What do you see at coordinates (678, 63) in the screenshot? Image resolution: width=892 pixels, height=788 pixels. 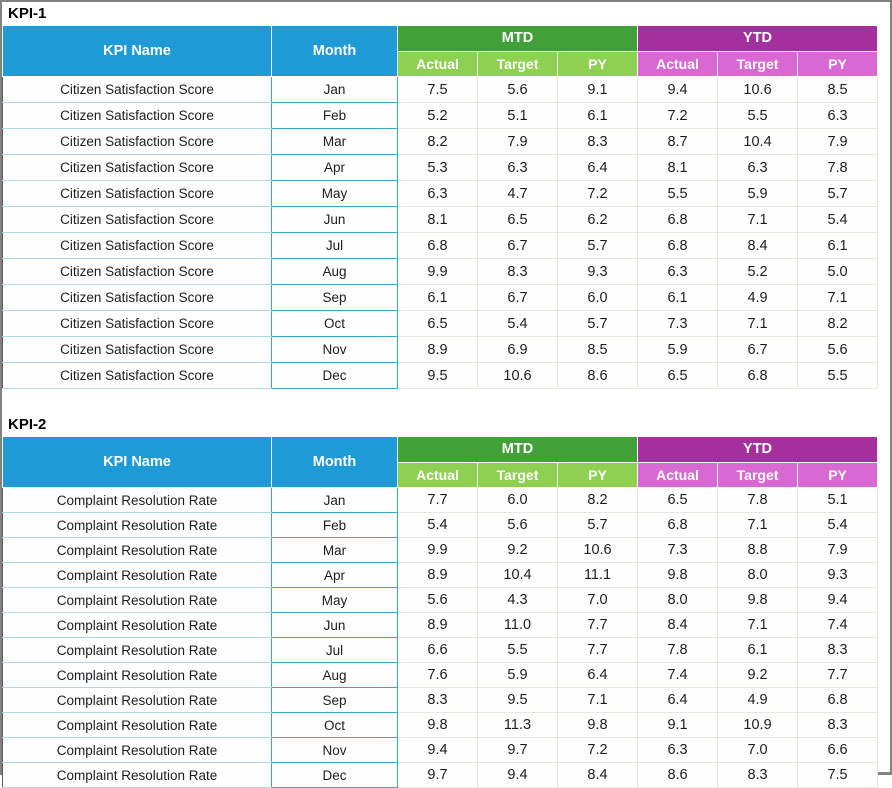 I see `ytd-actual-header: Actual` at bounding box center [678, 63].